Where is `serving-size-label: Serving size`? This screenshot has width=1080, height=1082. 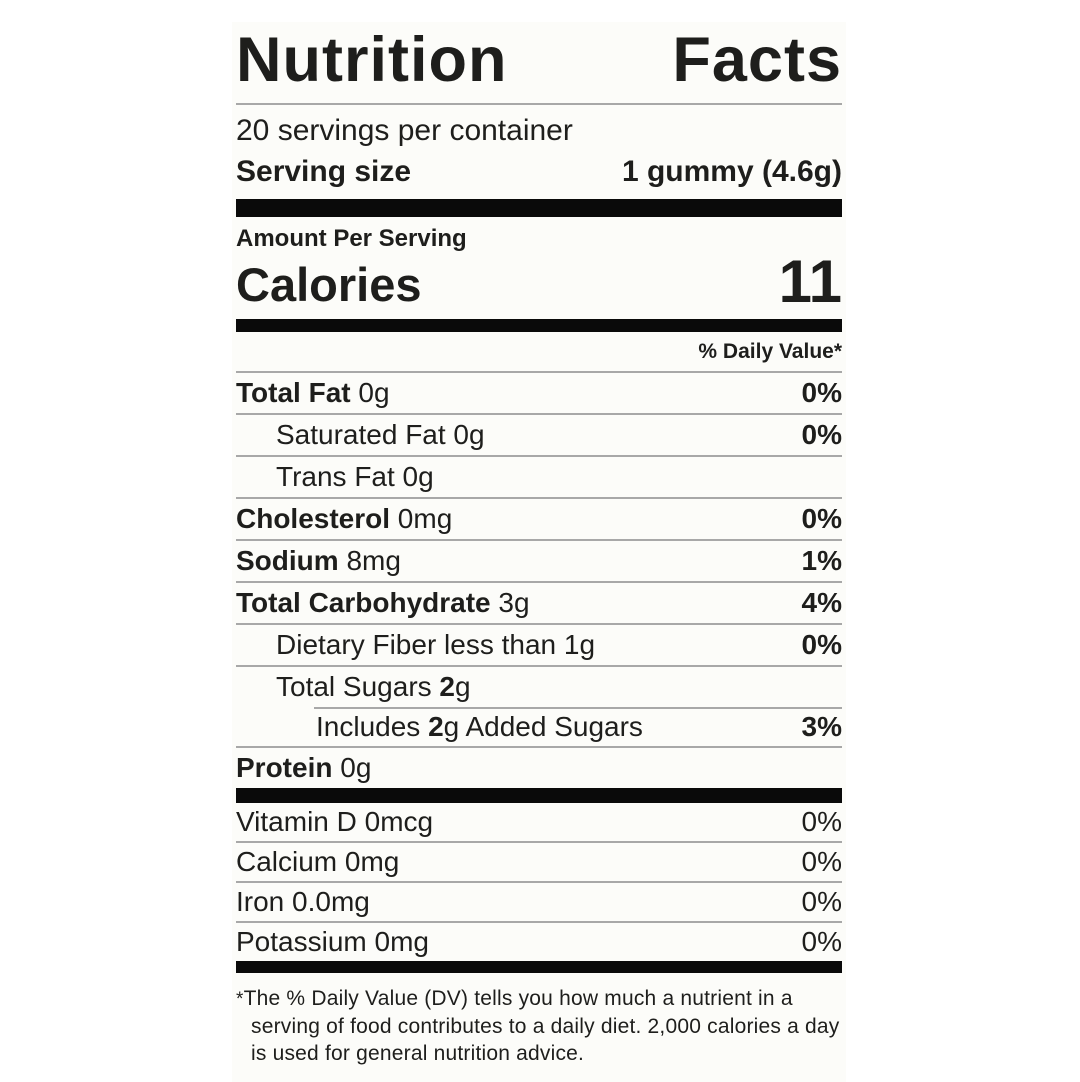 serving-size-label: Serving size is located at coordinates (324, 171).